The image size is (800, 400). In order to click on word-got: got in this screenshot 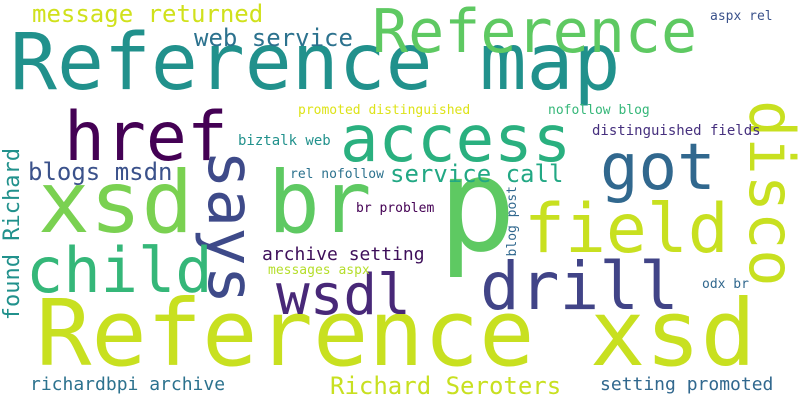, I will do `click(658, 168)`.